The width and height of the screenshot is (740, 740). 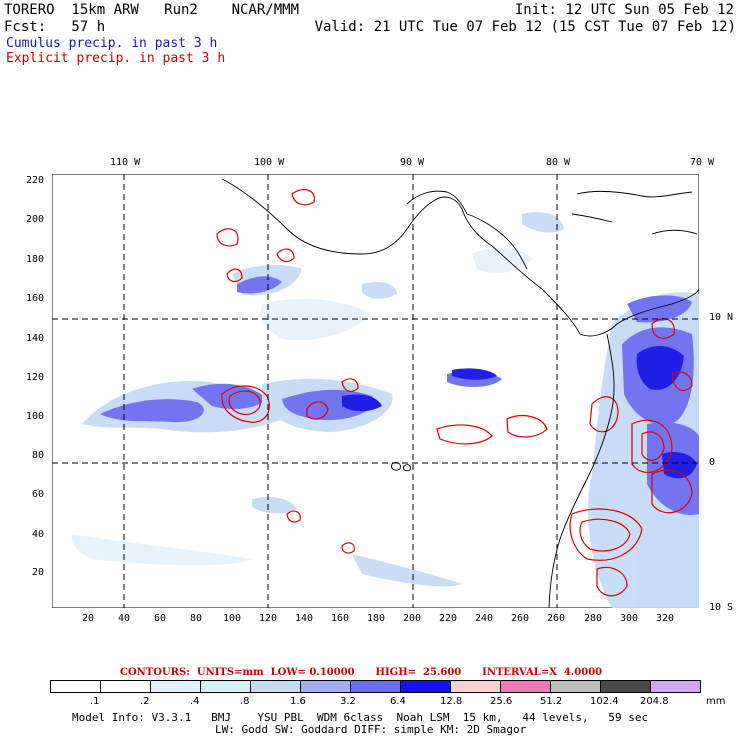 What do you see at coordinates (35, 259) in the screenshot?
I see `y-tick: 180` at bounding box center [35, 259].